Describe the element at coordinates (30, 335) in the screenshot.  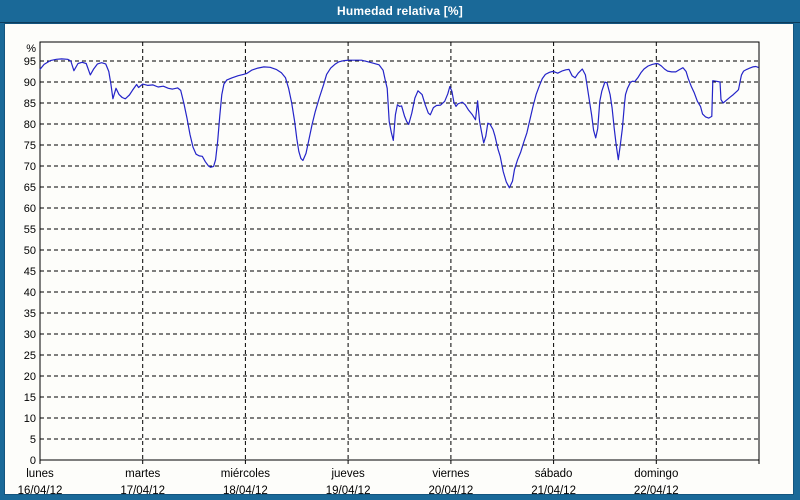
I see `y-tick-label: 30` at that location.